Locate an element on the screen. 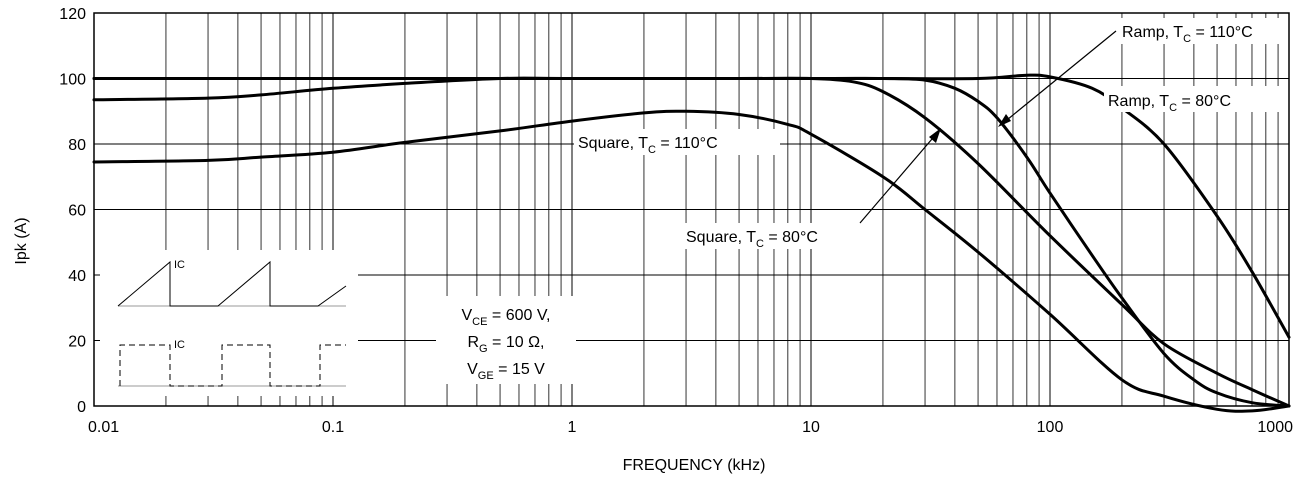  x-tick-label: 10 is located at coordinates (811, 427).